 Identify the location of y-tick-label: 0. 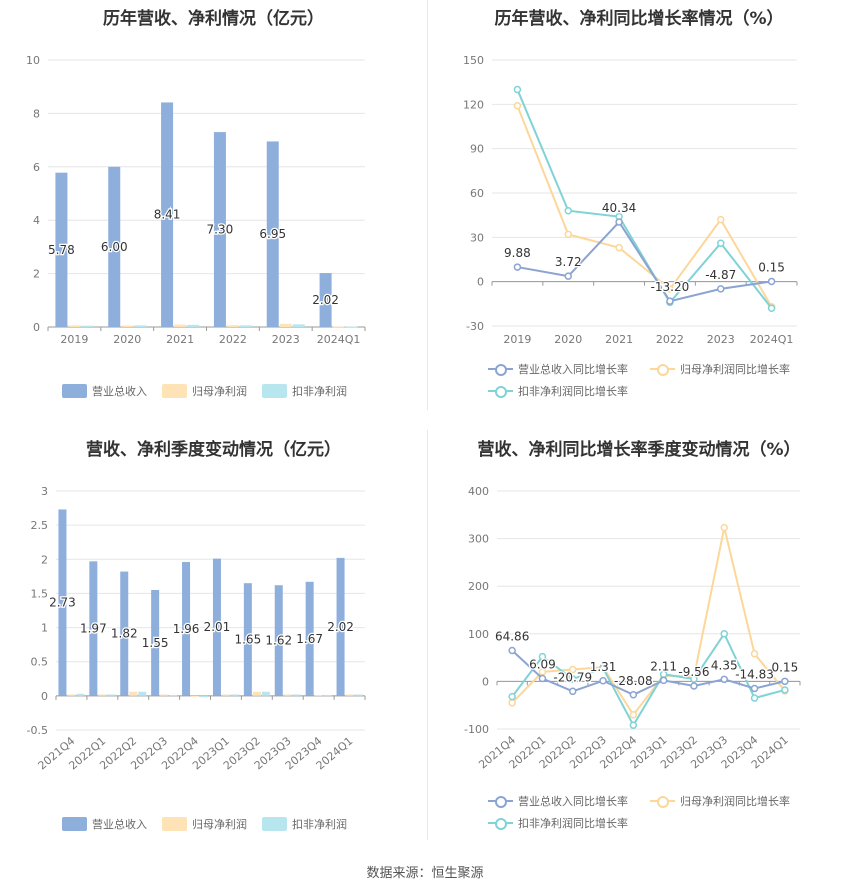
(485, 681).